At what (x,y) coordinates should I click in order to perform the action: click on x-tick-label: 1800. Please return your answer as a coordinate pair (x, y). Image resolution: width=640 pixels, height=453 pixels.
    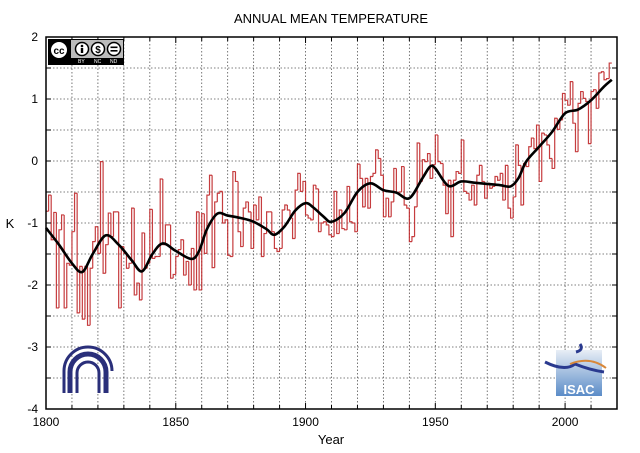
    Looking at the image, I should click on (46, 422).